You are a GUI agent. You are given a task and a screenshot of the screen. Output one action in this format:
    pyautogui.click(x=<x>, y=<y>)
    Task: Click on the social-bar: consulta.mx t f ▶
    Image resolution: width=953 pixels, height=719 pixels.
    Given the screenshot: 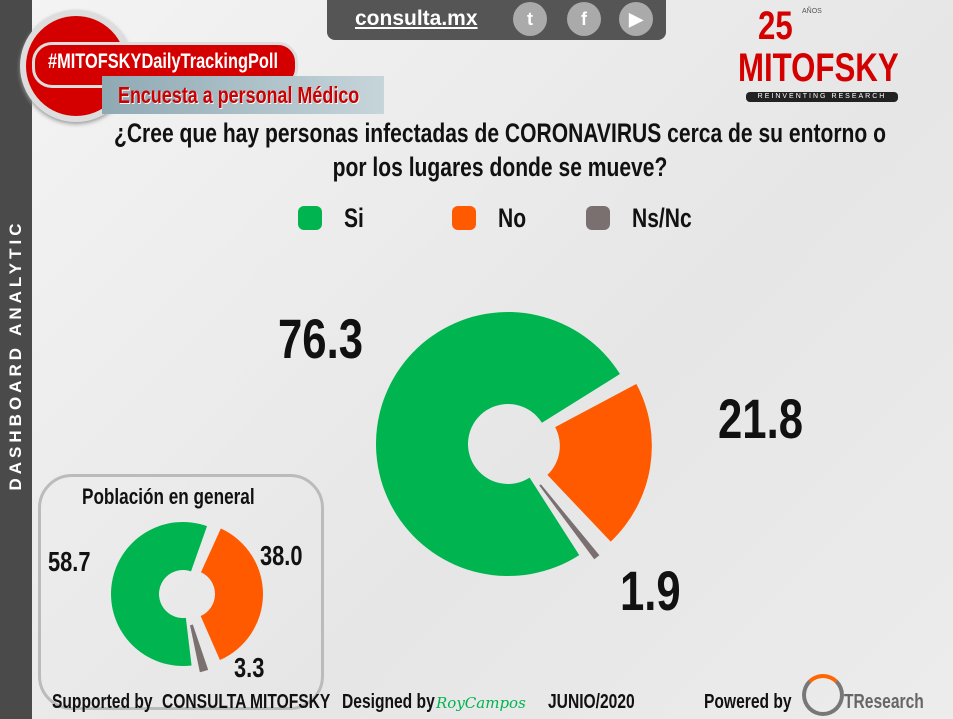 What is the action you would take?
    pyautogui.click(x=496, y=20)
    